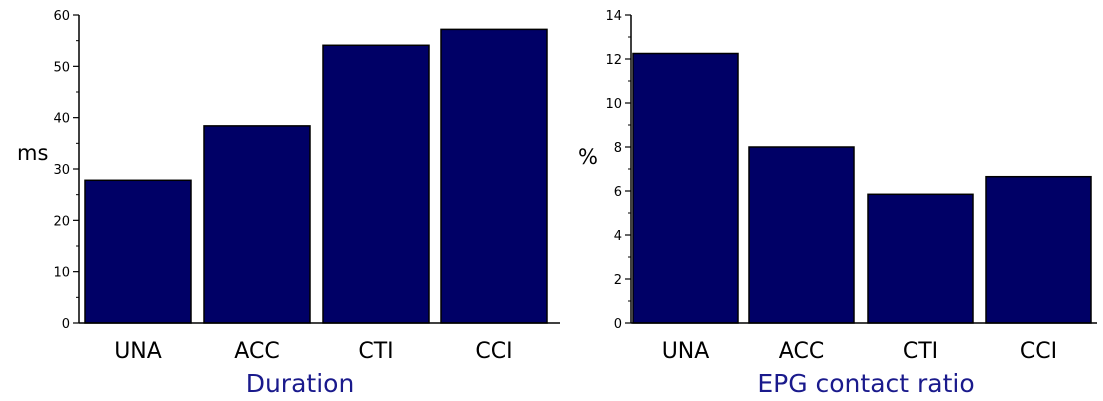 This screenshot has width=1103, height=401. What do you see at coordinates (613, 60) in the screenshot?
I see `y-tick-label: 12` at bounding box center [613, 60].